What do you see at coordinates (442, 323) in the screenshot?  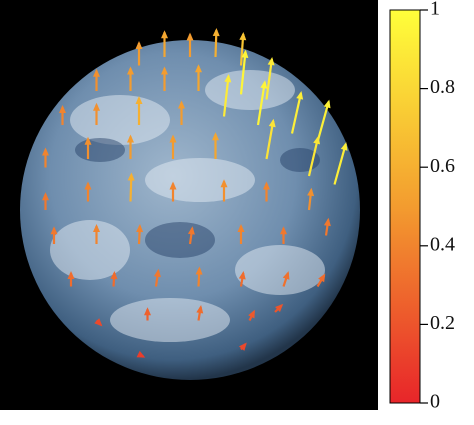 I see `colorbar-tick-label: 0.2` at bounding box center [442, 323].